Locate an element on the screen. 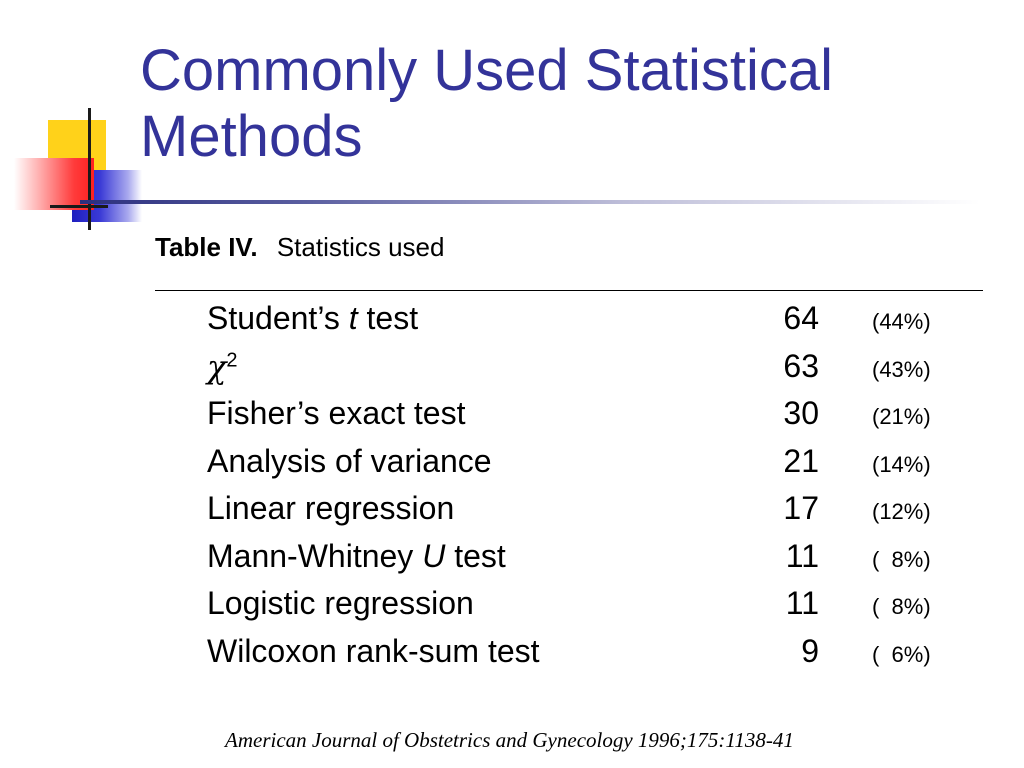  table-row: Fisher’s exact test 30 (21%) is located at coordinates (587, 415).